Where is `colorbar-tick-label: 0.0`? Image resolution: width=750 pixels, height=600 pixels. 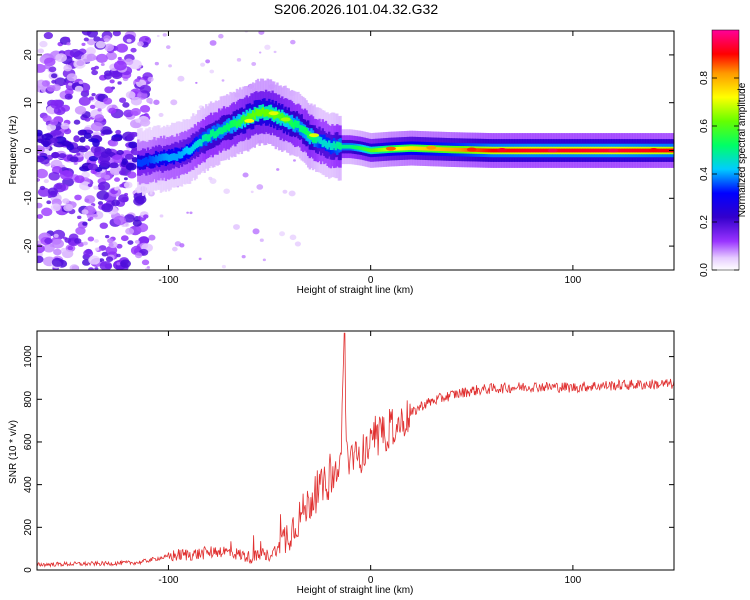 colorbar-tick-label: 0.0 is located at coordinates (704, 270).